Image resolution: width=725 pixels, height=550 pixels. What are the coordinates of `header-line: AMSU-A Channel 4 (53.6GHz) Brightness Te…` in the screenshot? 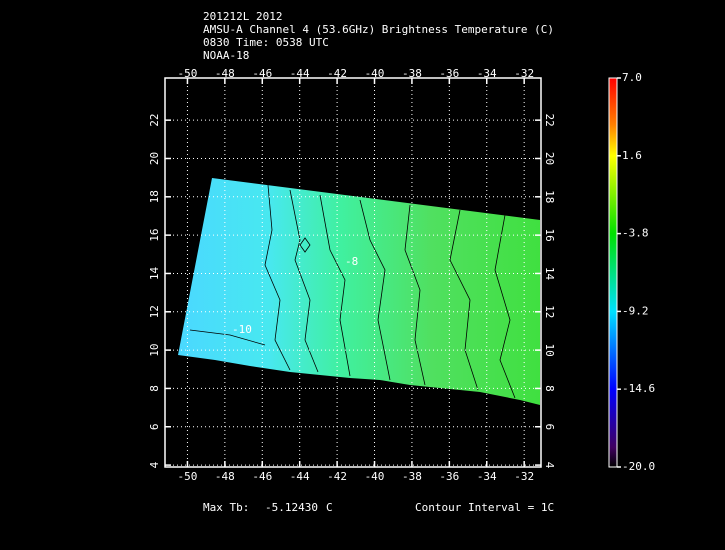 It's located at (378, 29).